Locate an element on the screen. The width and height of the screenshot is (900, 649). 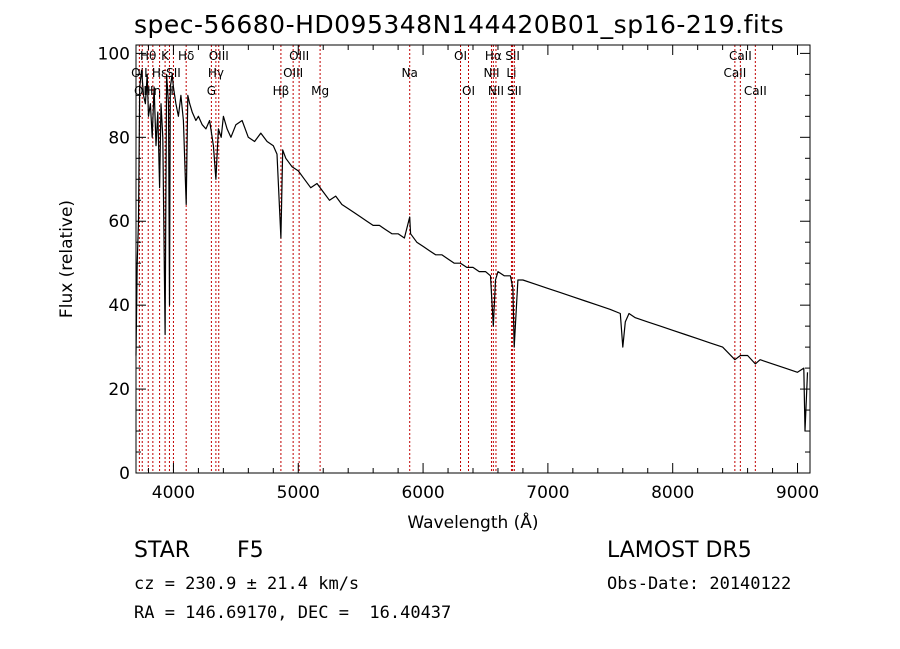
y-tick-label: 80 is located at coordinates (119, 138).